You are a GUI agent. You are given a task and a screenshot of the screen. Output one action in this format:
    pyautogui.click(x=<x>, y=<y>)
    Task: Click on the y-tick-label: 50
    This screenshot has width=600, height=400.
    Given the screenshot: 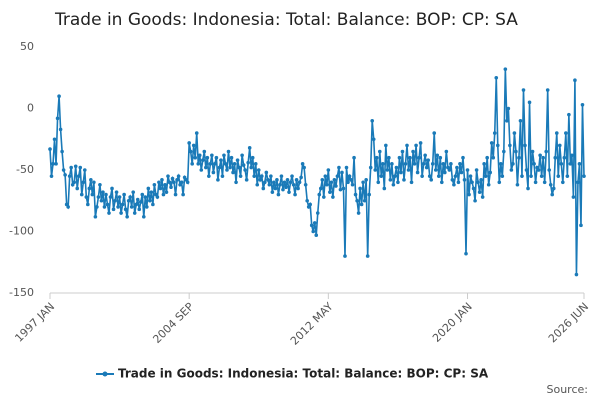 What is the action you would take?
    pyautogui.click(x=27, y=46)
    